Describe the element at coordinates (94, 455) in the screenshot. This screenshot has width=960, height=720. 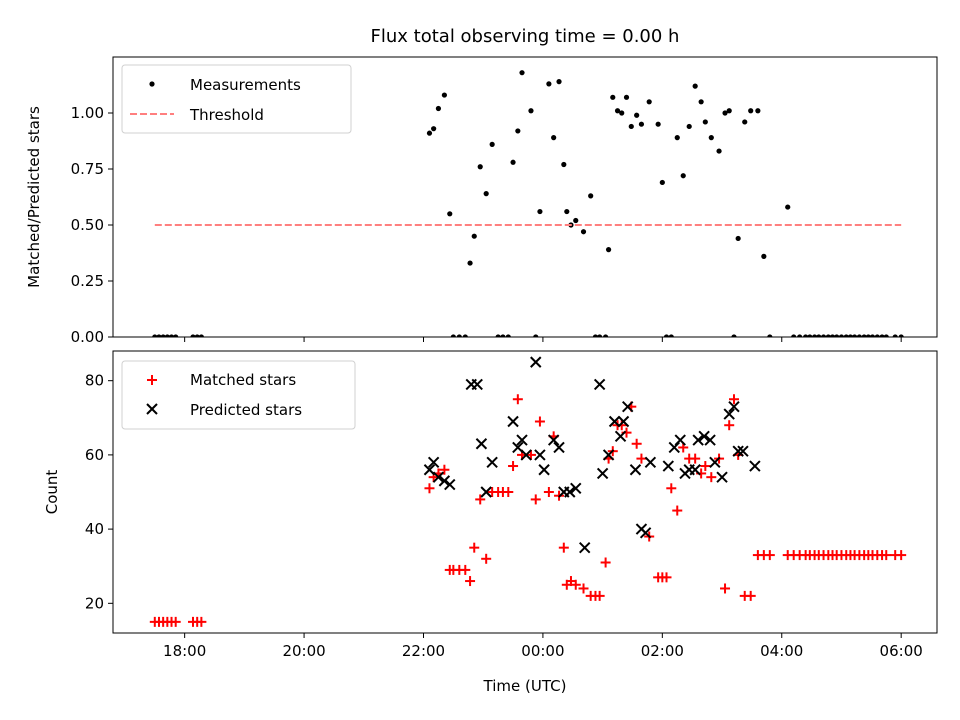
I see `y-tick-label: 60` at that location.